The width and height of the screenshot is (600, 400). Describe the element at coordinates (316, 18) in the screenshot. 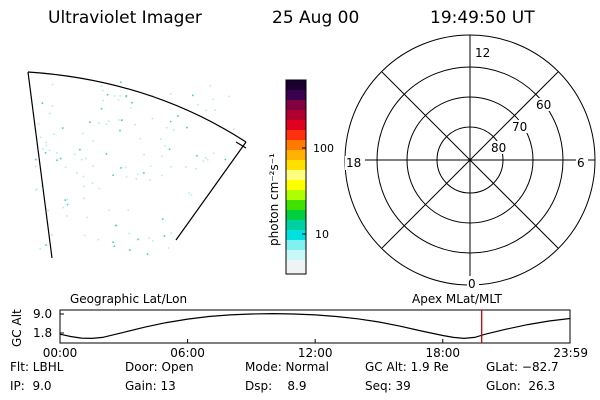

I see `date-label: 25 Aug 00` at that location.